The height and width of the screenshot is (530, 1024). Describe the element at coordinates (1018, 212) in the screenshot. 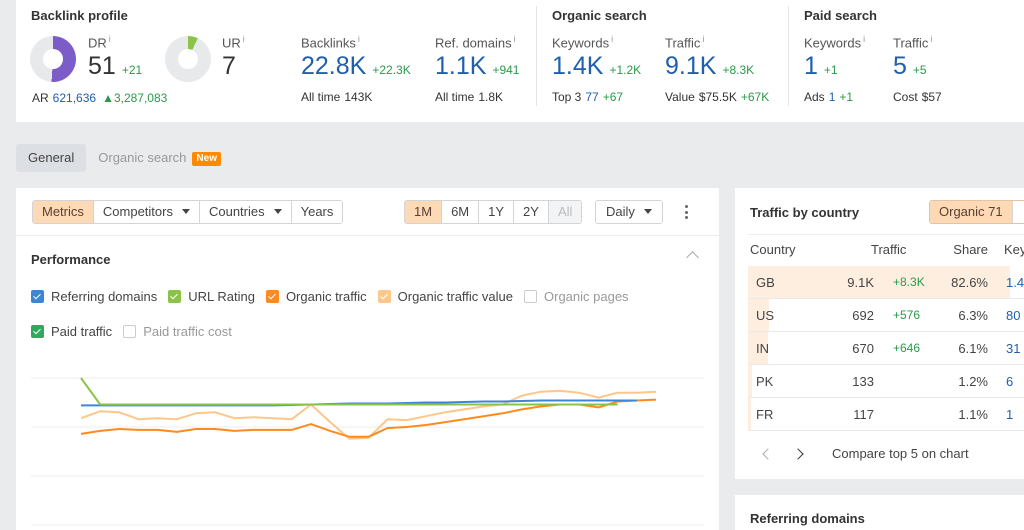

I see `paid-tab-edge` at that location.